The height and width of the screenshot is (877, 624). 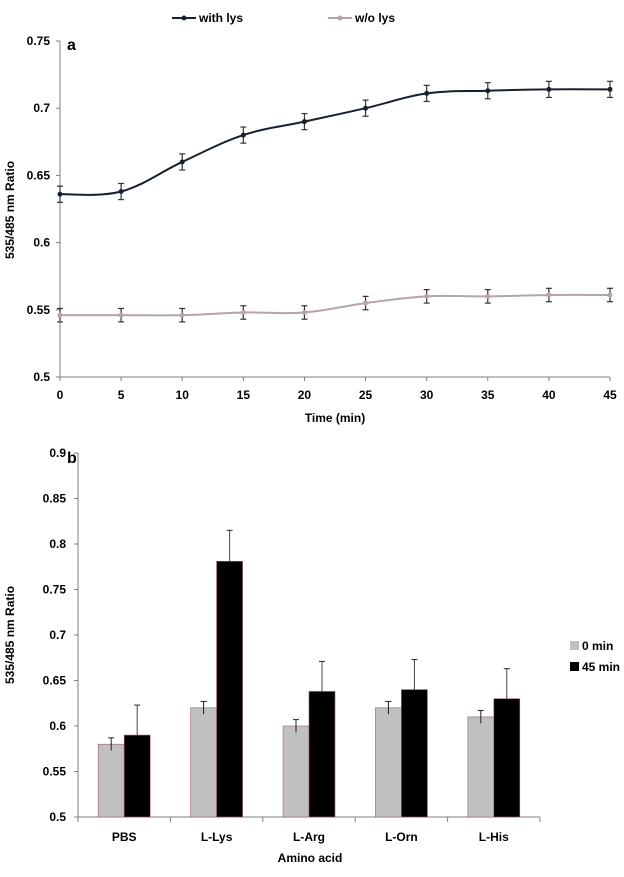 What do you see at coordinates (72, 458) in the screenshot?
I see `panel-b-label: b` at bounding box center [72, 458].